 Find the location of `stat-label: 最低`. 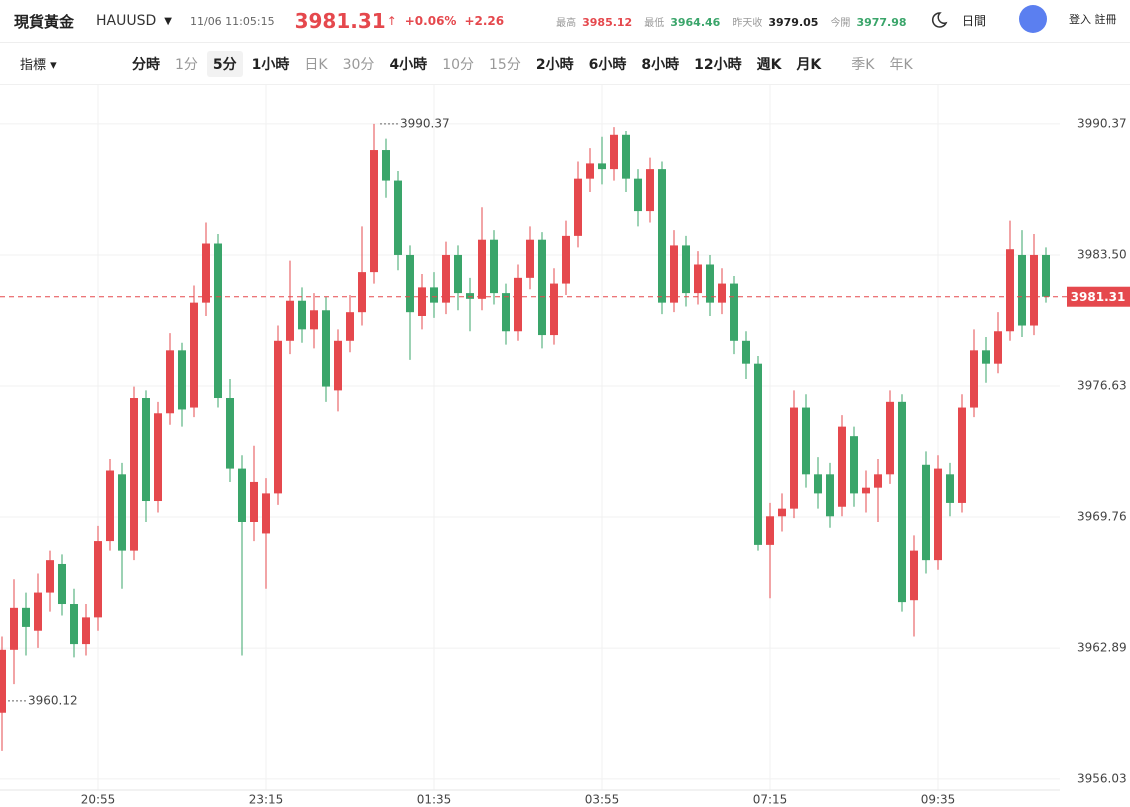

stat-label: 最低 is located at coordinates (654, 23).